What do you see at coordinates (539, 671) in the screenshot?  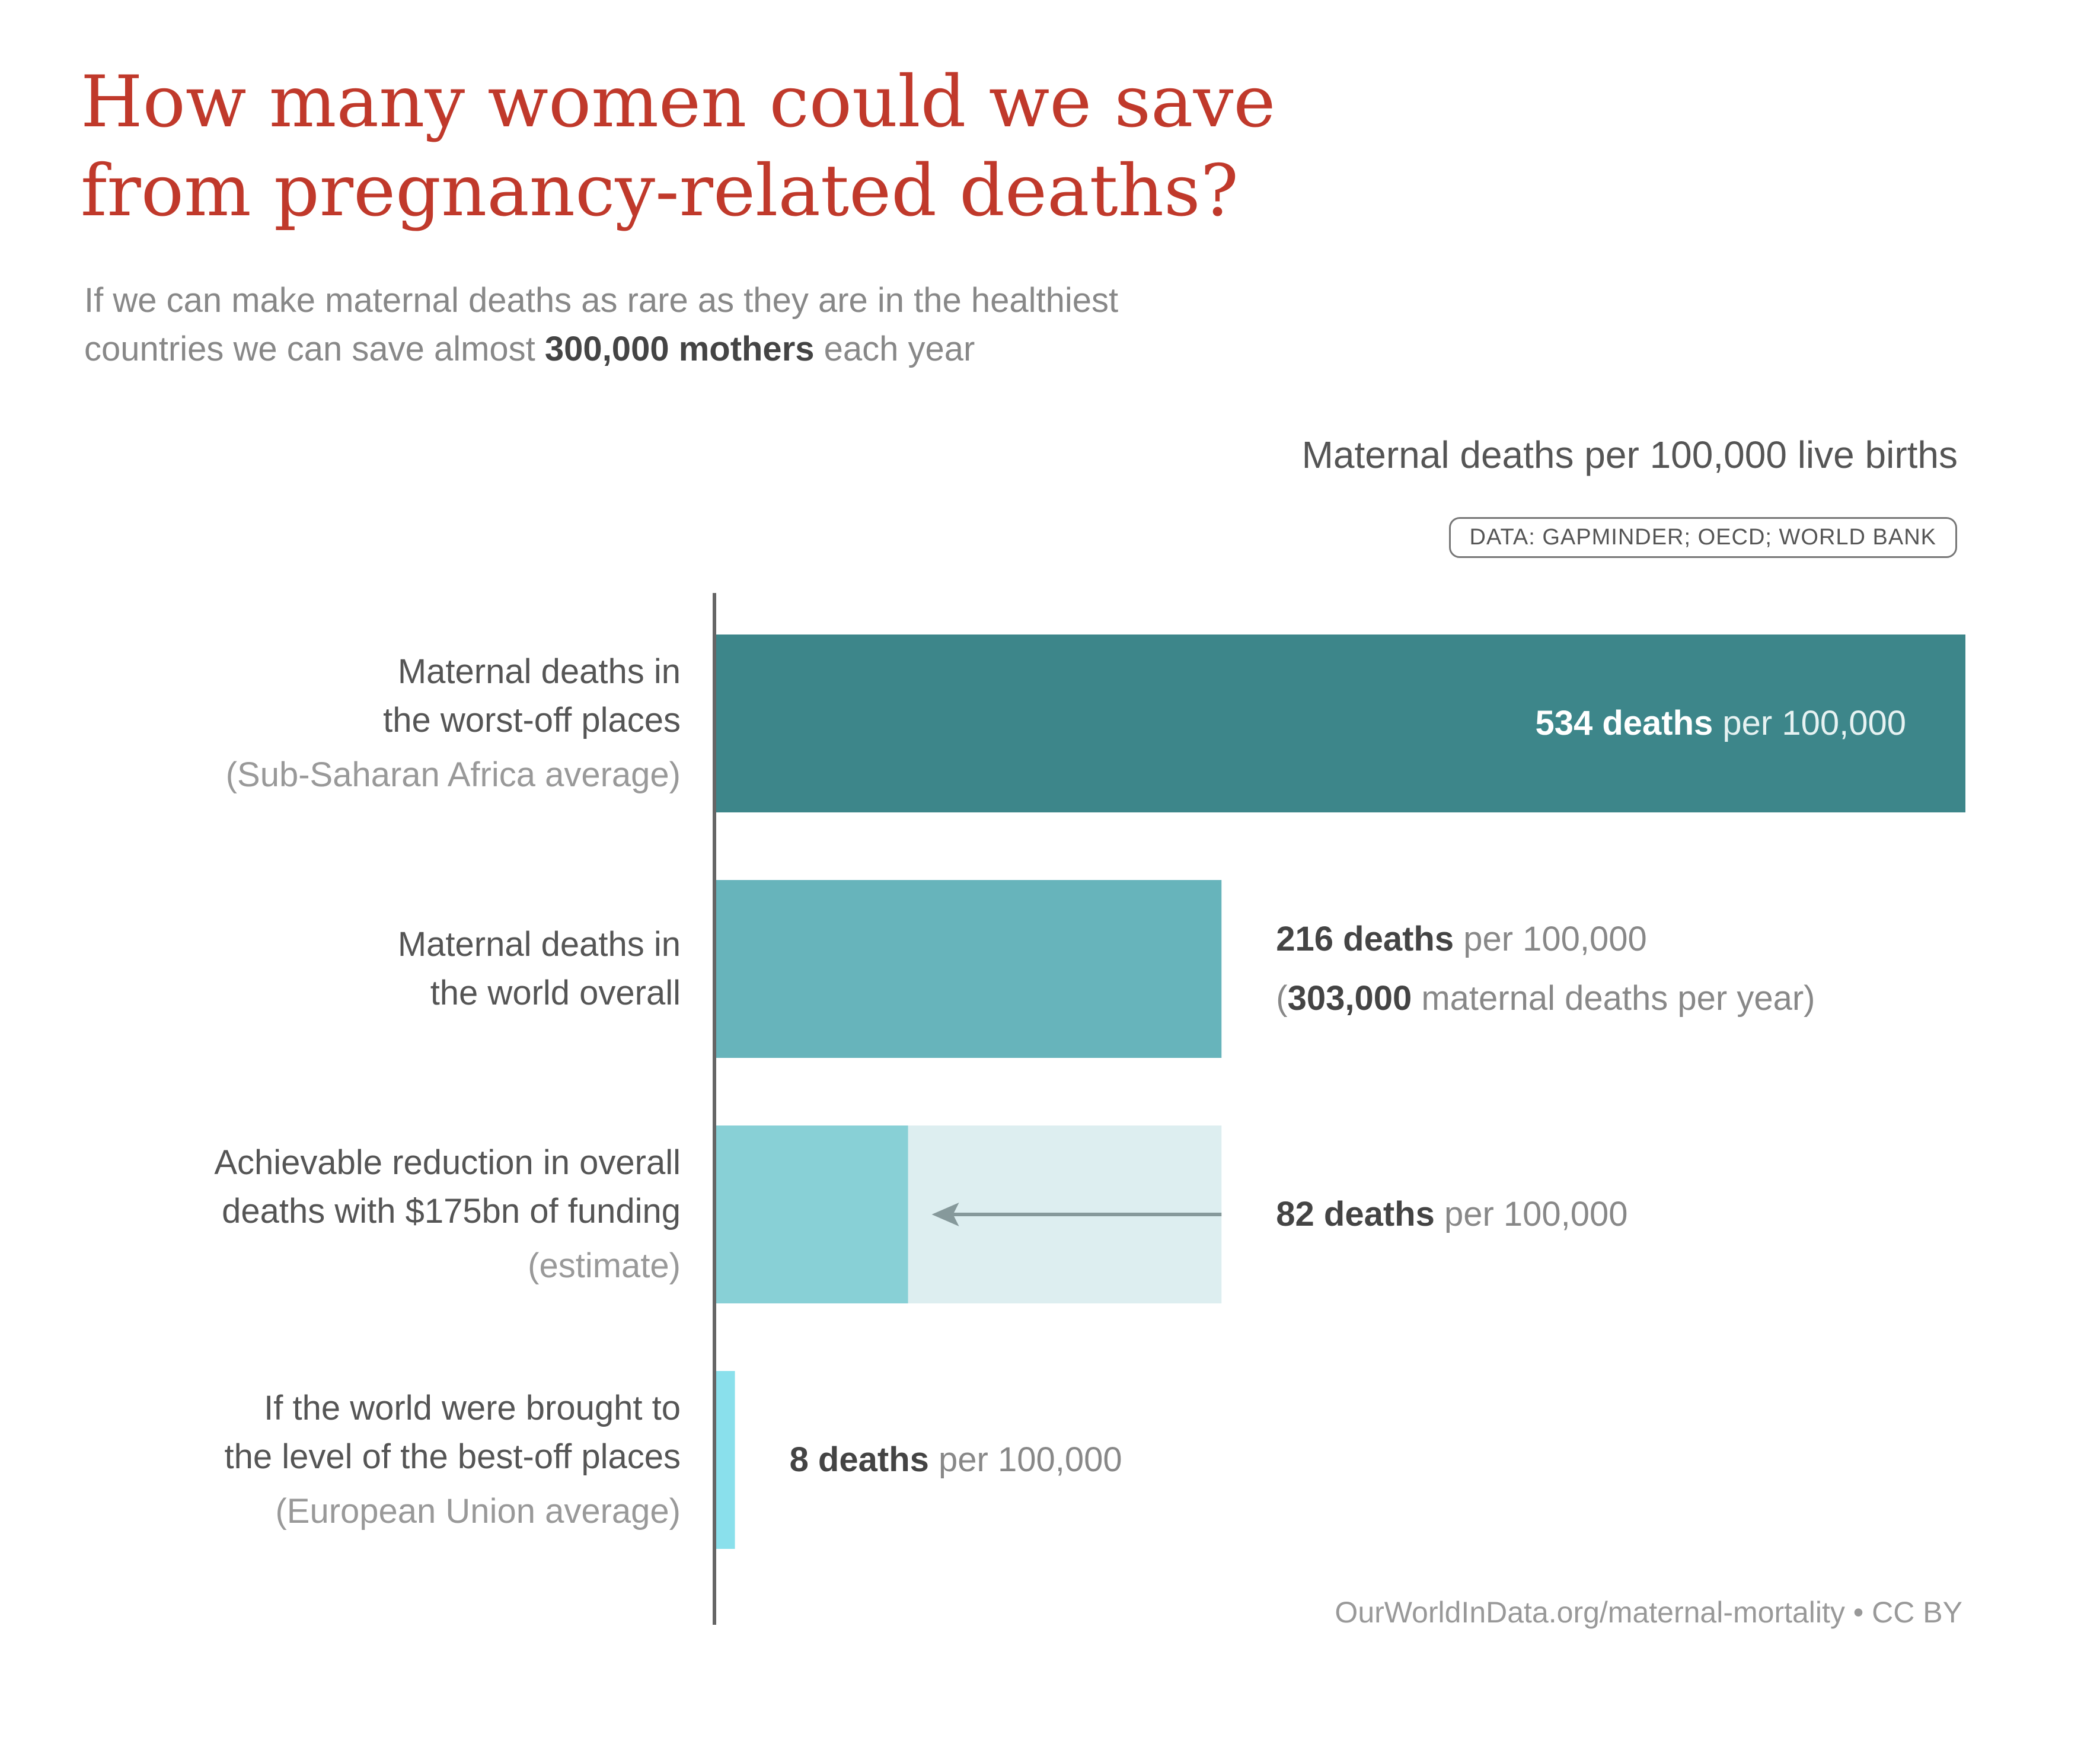 I see `category-label-0-line-0: Maternal deaths in` at bounding box center [539, 671].